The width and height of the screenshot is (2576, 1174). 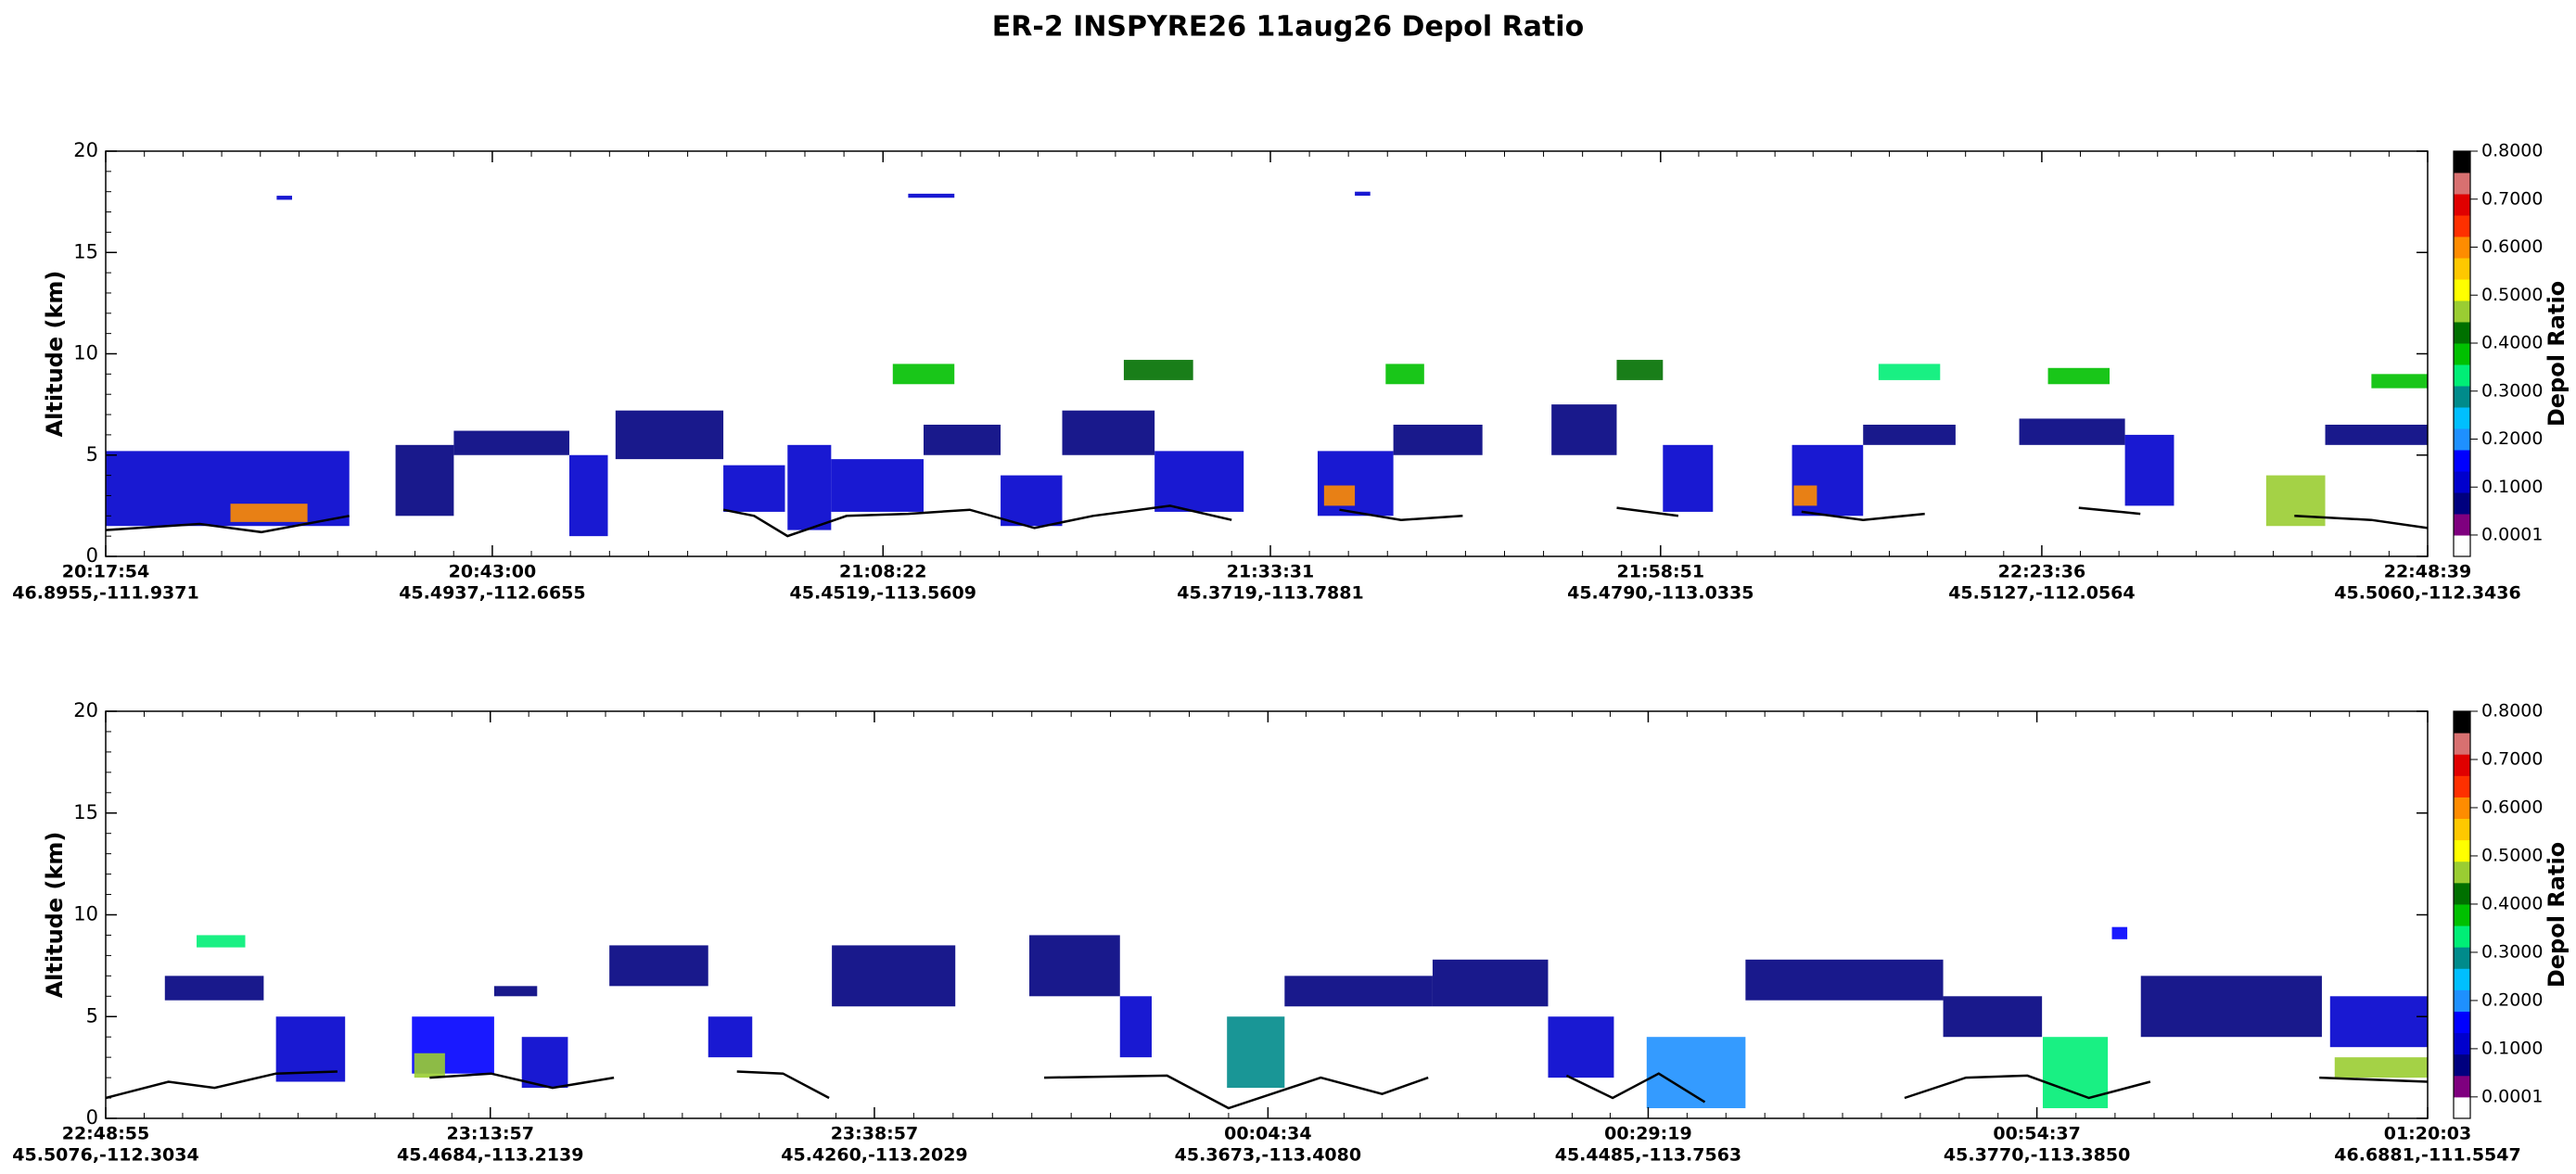 What do you see at coordinates (2428, 1134) in the screenshot?
I see `x-tick-label: 01:20:03` at bounding box center [2428, 1134].